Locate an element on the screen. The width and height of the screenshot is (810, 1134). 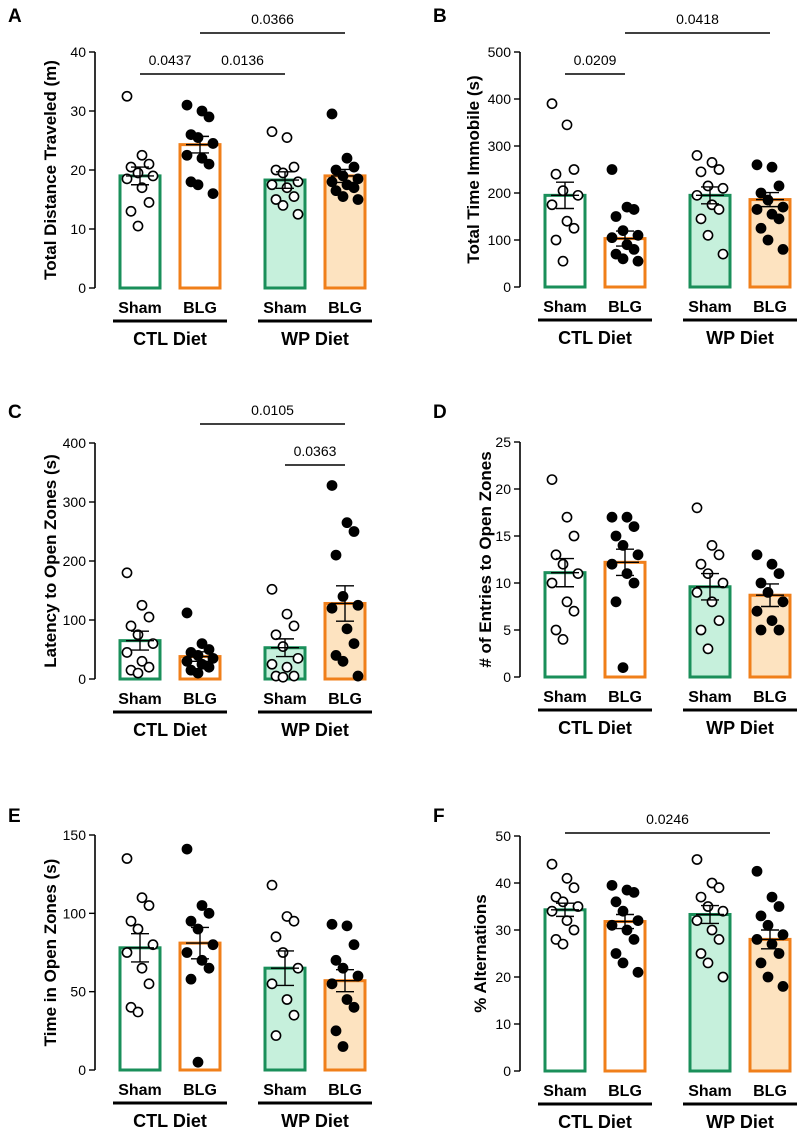
y-tick-label: 400 is located at coordinates (75, 443).